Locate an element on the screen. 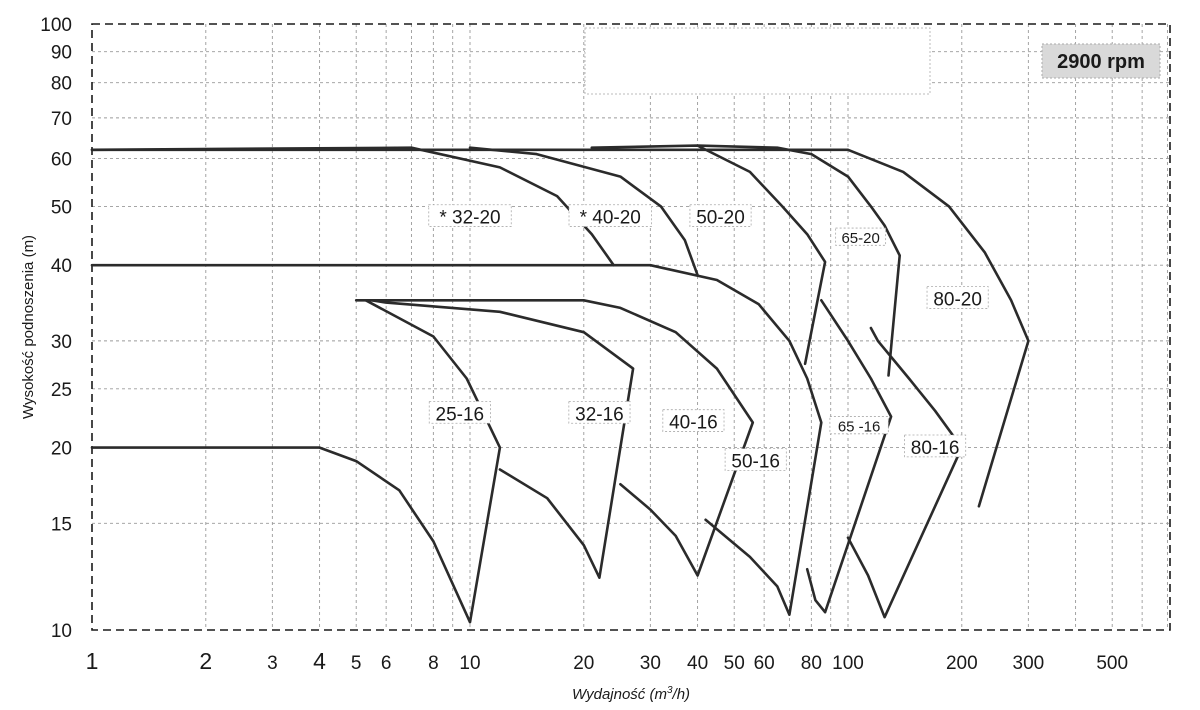  series-label: 65 -16 is located at coordinates (859, 427).